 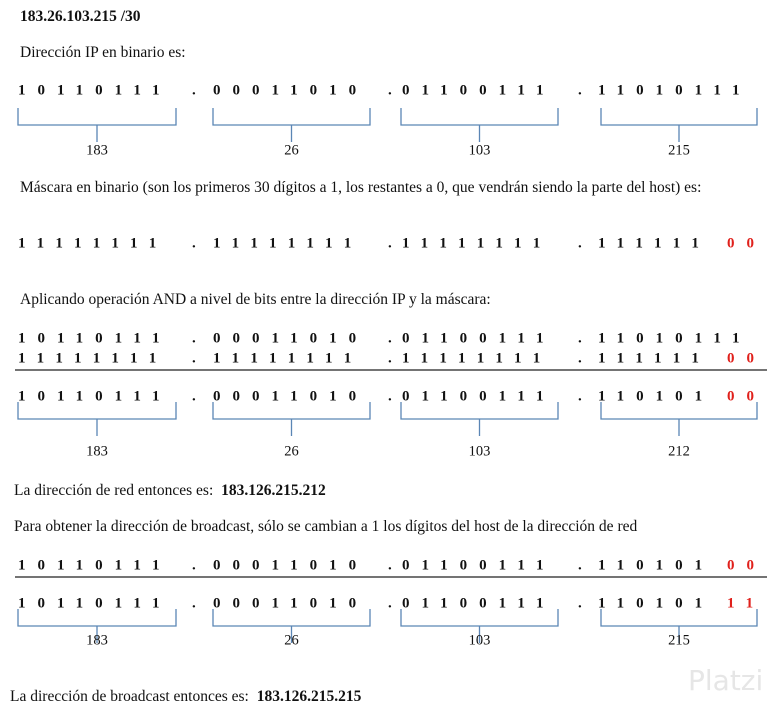 I want to click on watermark: Platzi, so click(x=726, y=680).